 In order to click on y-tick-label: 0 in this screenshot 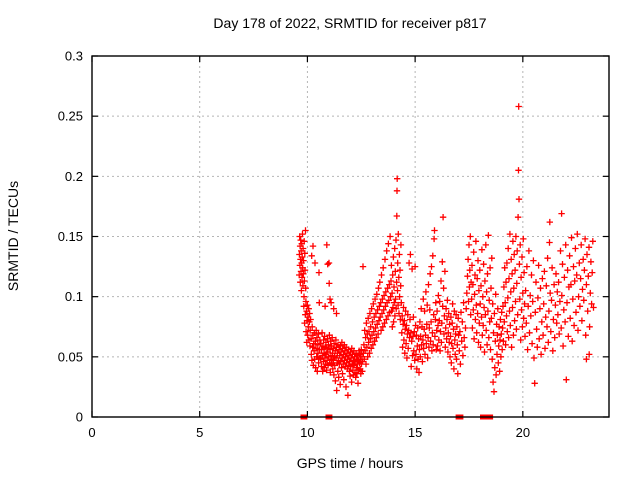, I will do `click(79, 417)`.